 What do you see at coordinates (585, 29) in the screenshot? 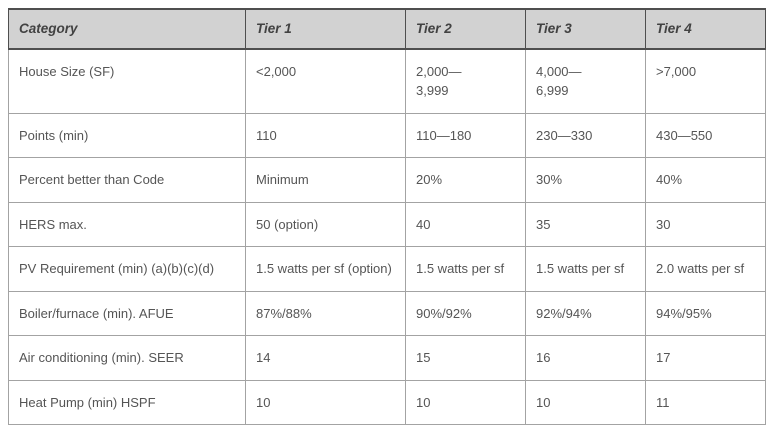
I see `column-header: Tier 3` at bounding box center [585, 29].